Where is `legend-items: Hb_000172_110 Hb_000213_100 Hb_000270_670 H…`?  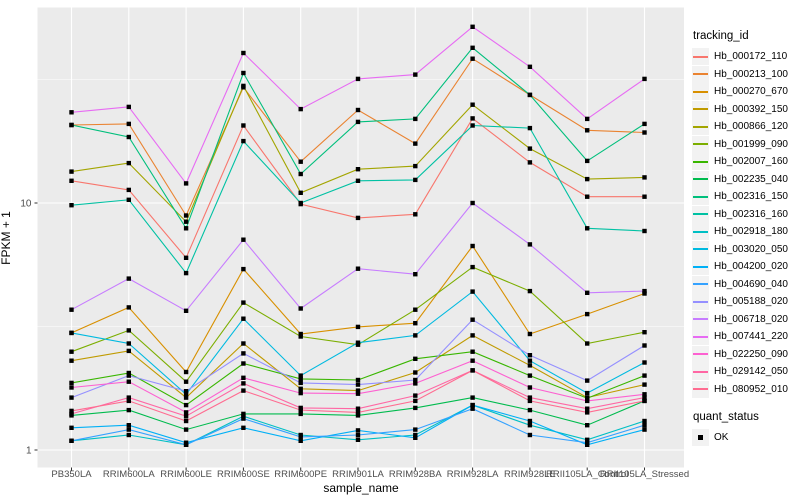 legend-items: Hb_000172_110 Hb_000213_100 Hb_000270_670 H… is located at coordinates (746, 223).